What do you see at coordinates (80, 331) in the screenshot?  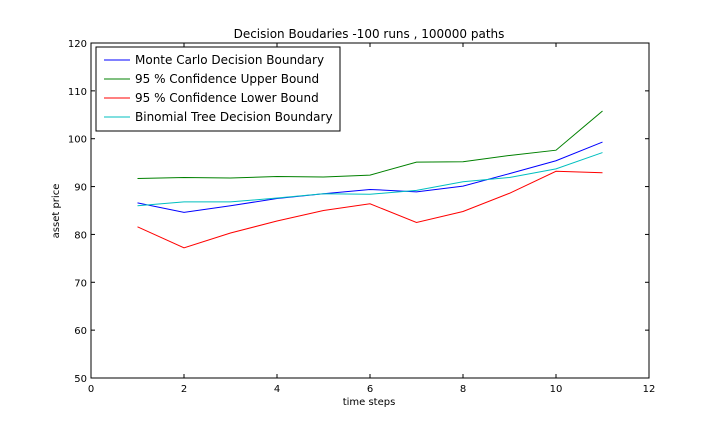 I see `y-tick-label: 60` at bounding box center [80, 331].